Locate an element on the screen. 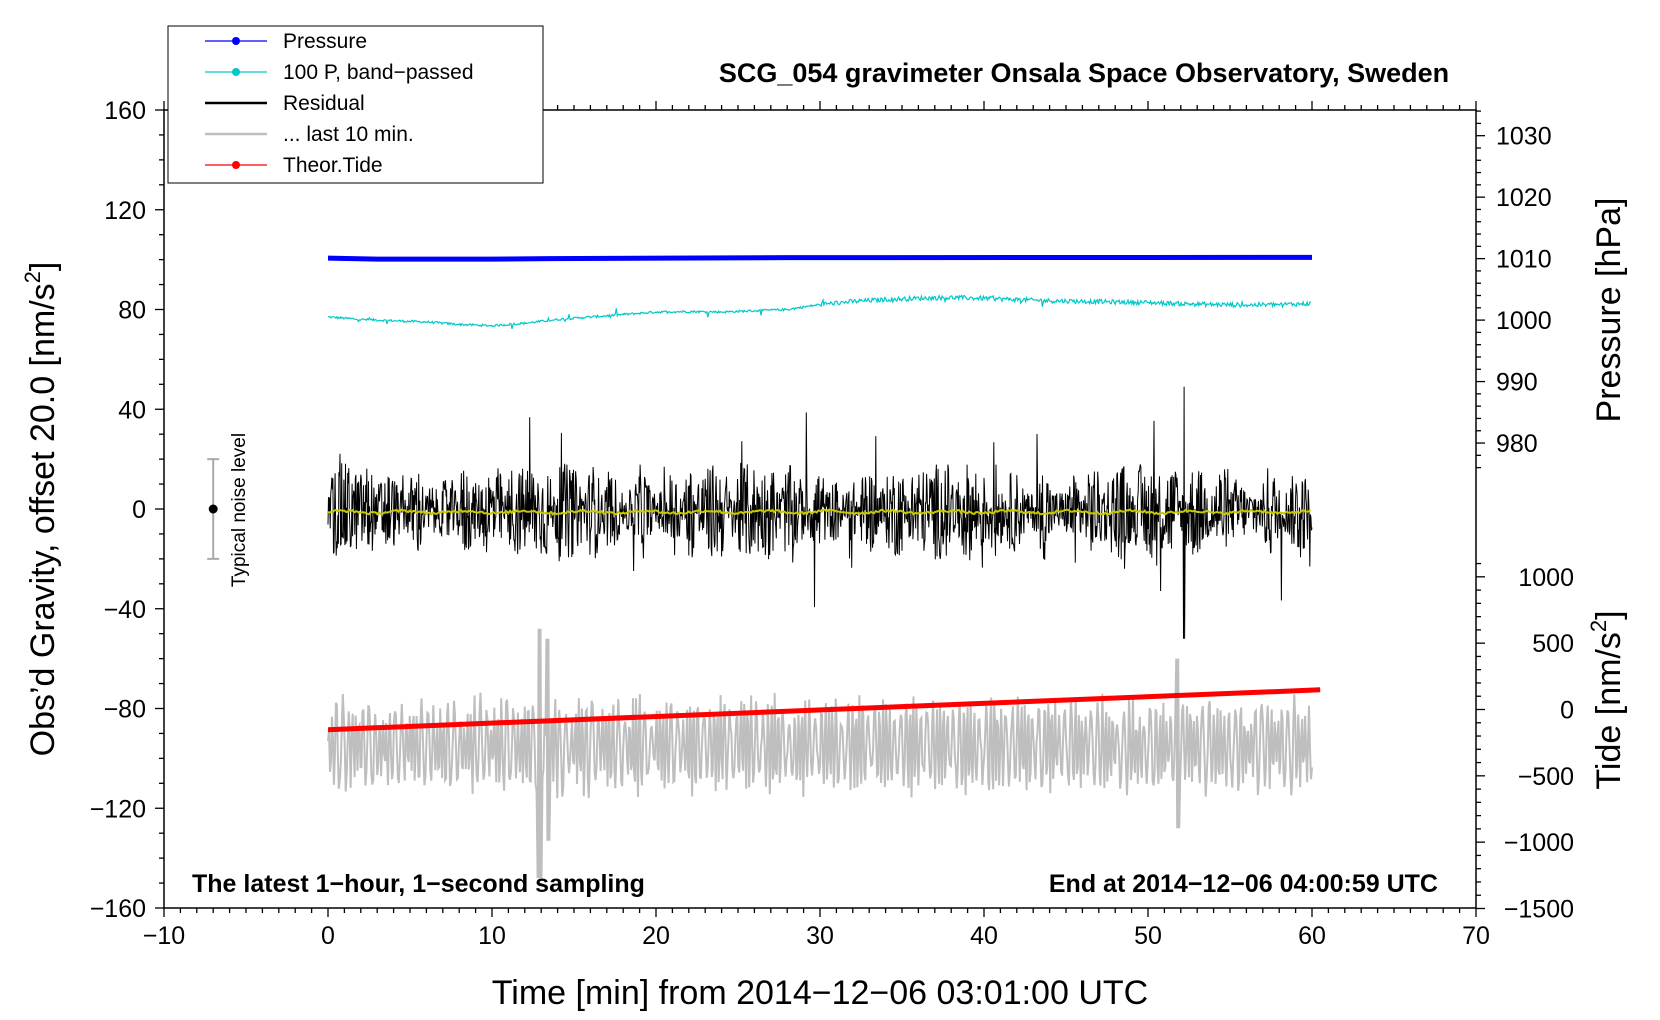 This screenshot has height=1020, width=1660. tide-tick-label: −1500 is located at coordinates (1539, 909).